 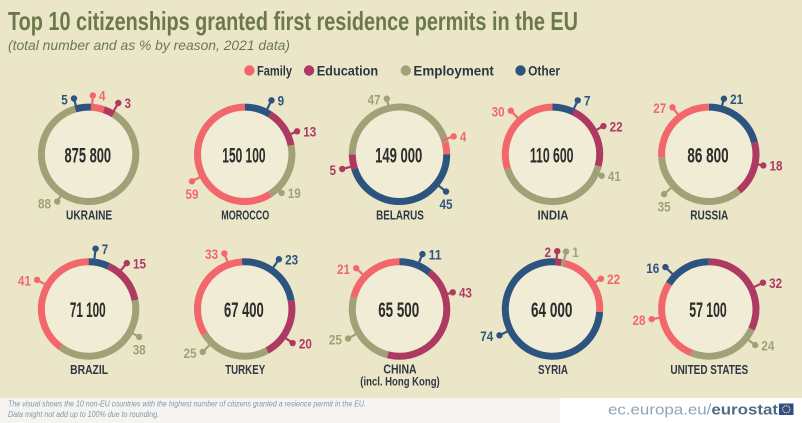 What do you see at coordinates (548, 252) in the screenshot?
I see `svg-text: 2` at bounding box center [548, 252].